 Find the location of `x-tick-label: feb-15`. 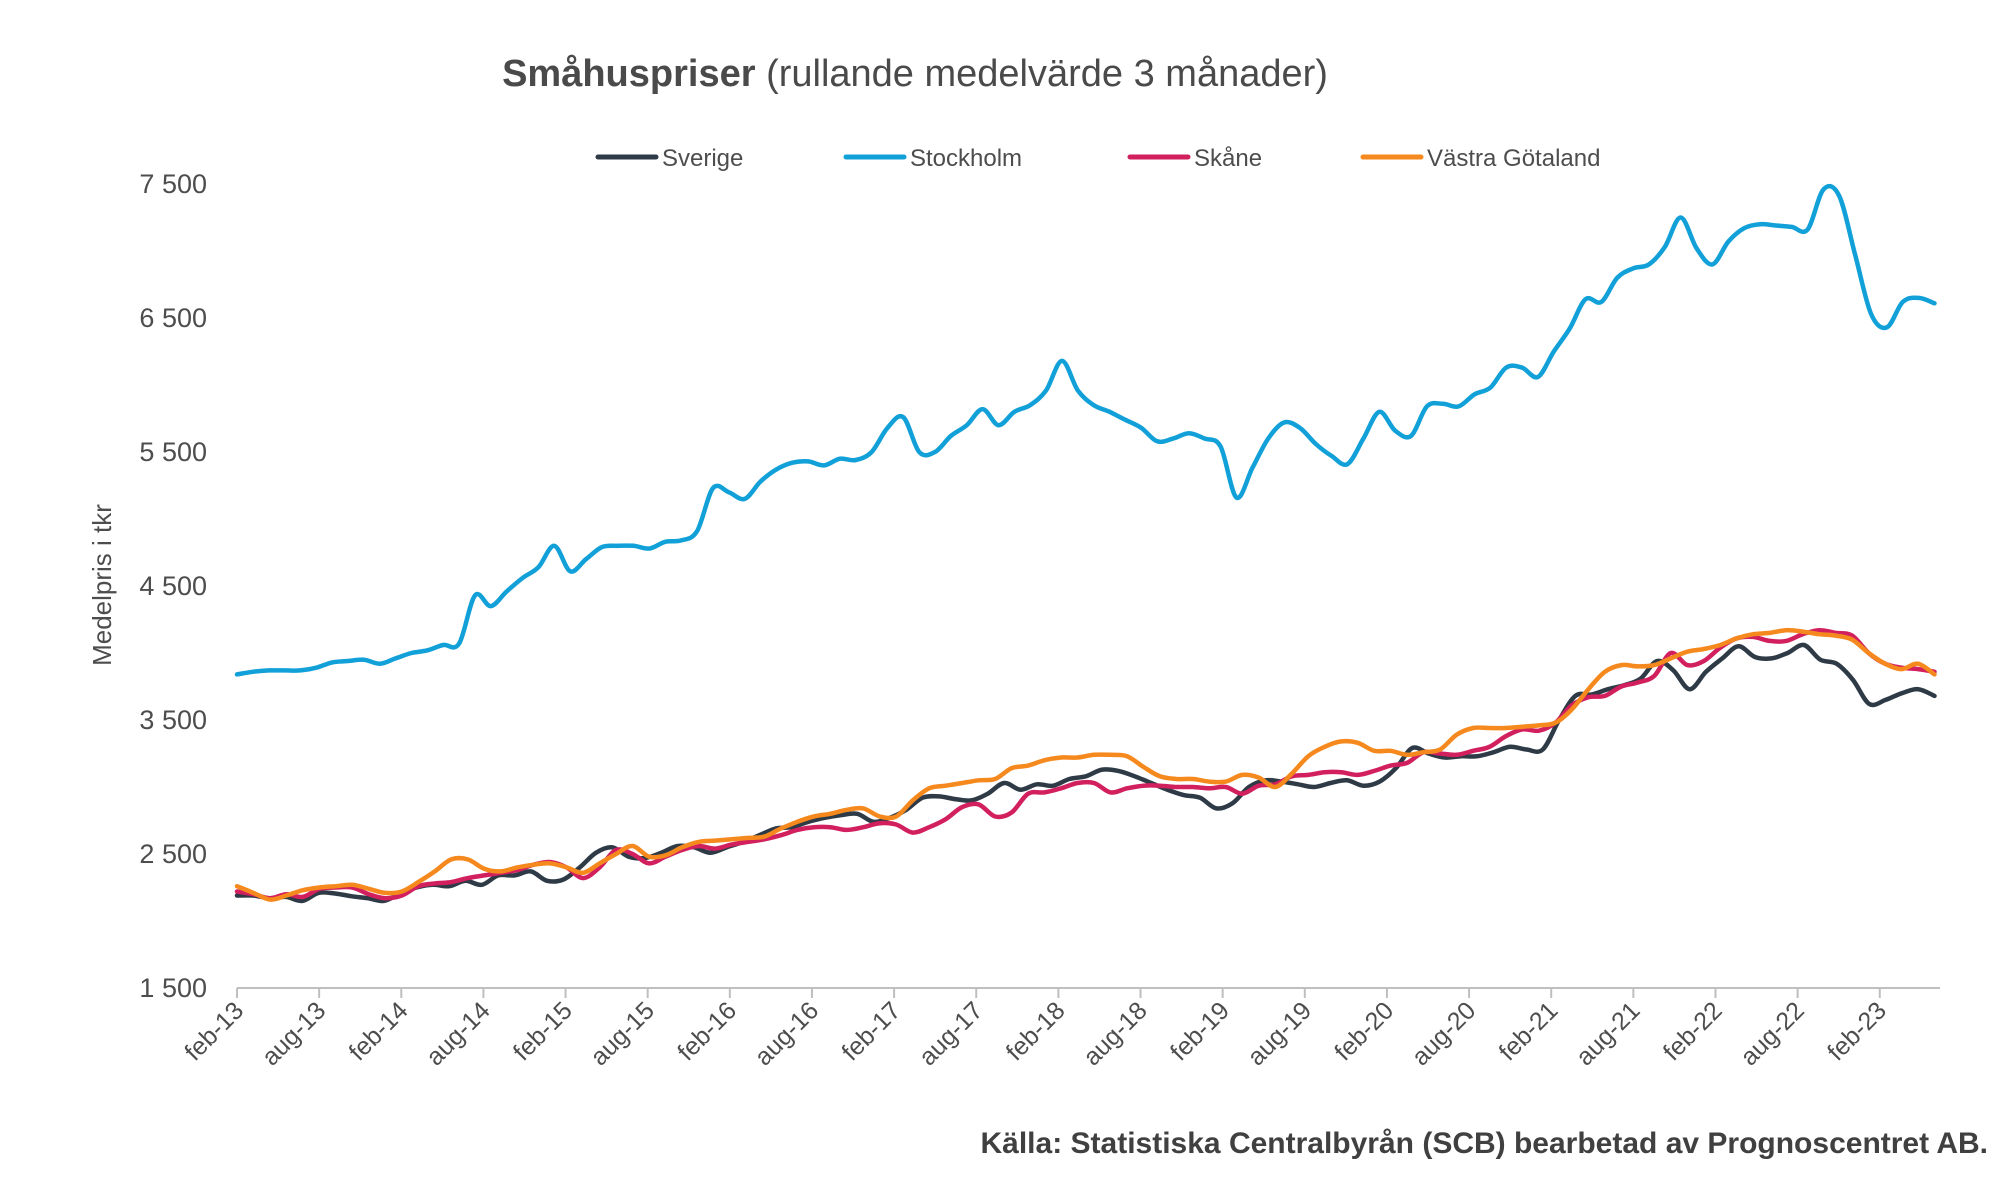

x-tick-label: feb-15 is located at coordinates (543, 1031).